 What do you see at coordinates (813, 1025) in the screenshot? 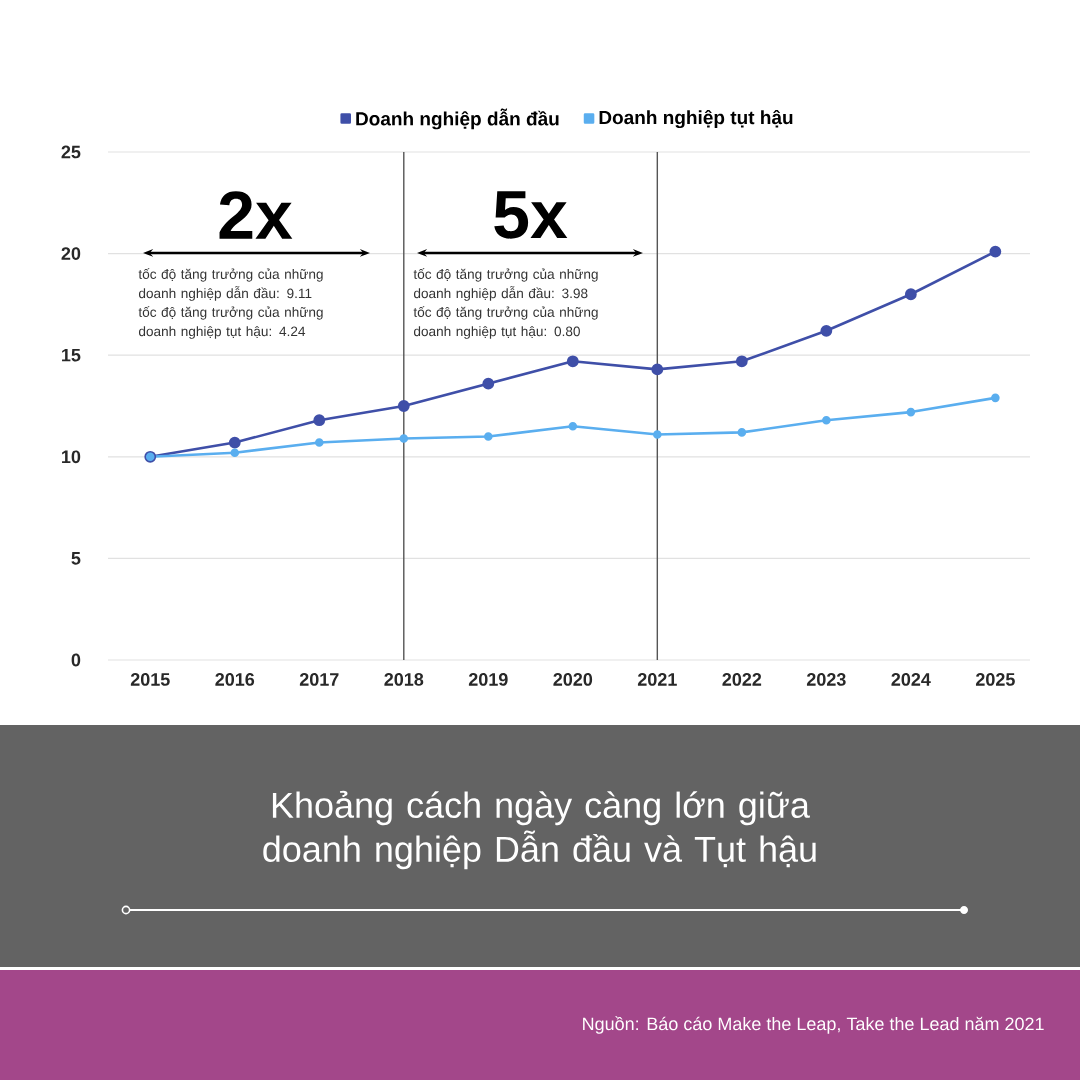
I see `text: Nguồn: Báo cáo Make the Leap, Take the Lead năm 2021` at bounding box center [813, 1025].